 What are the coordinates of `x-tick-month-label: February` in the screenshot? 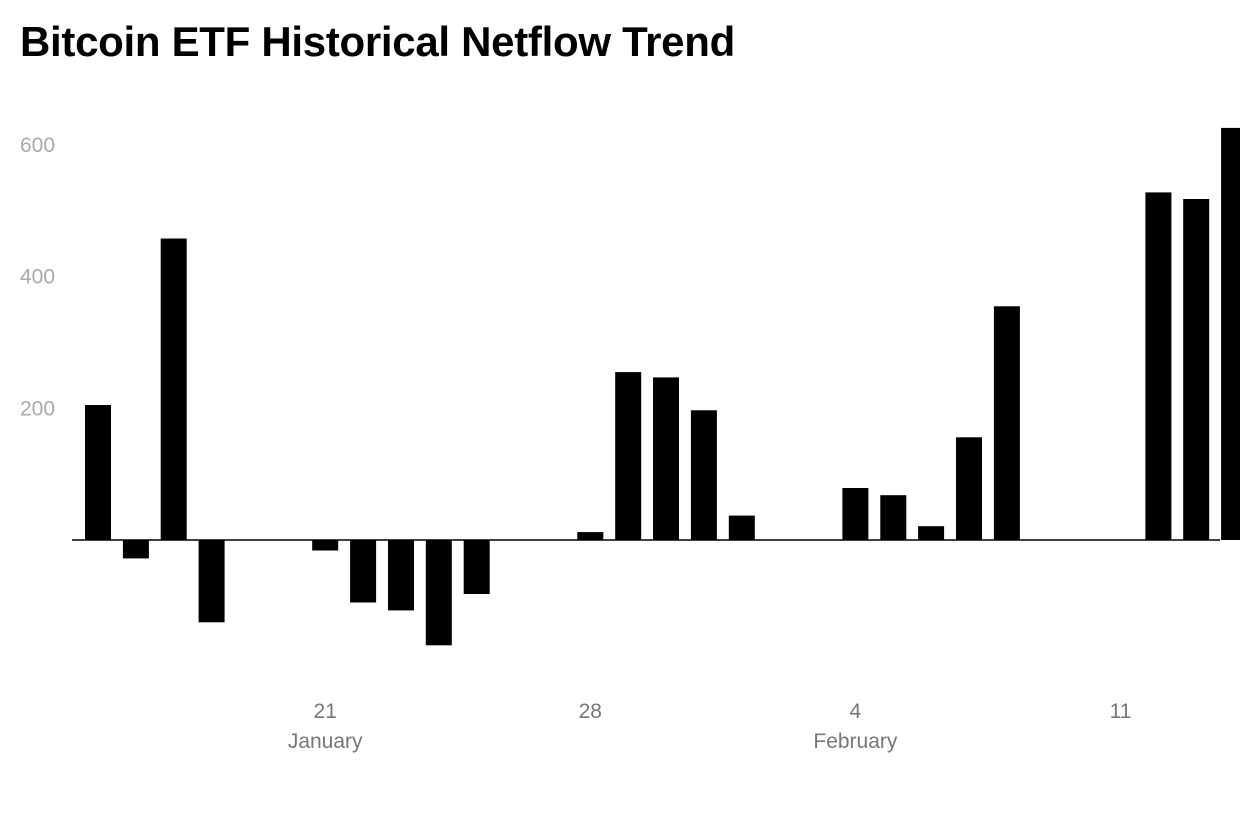 It's located at (855, 741).